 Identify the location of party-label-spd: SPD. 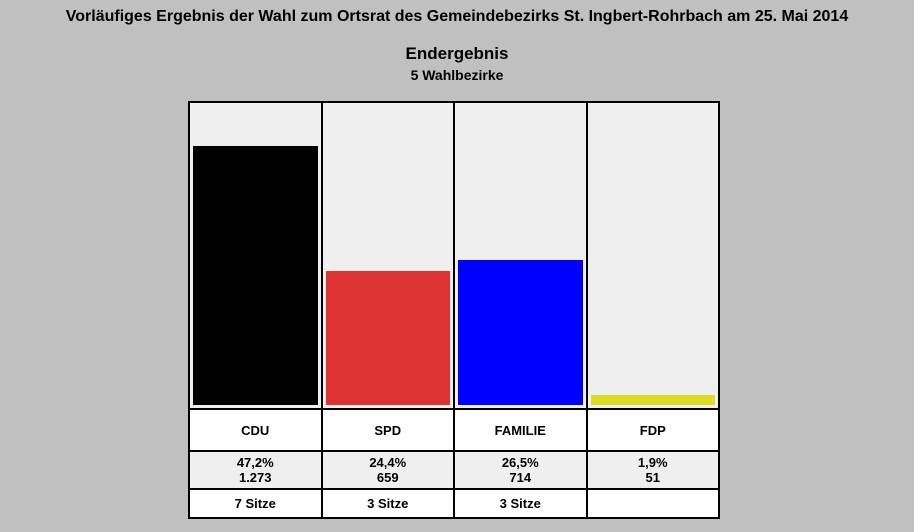
(387, 430).